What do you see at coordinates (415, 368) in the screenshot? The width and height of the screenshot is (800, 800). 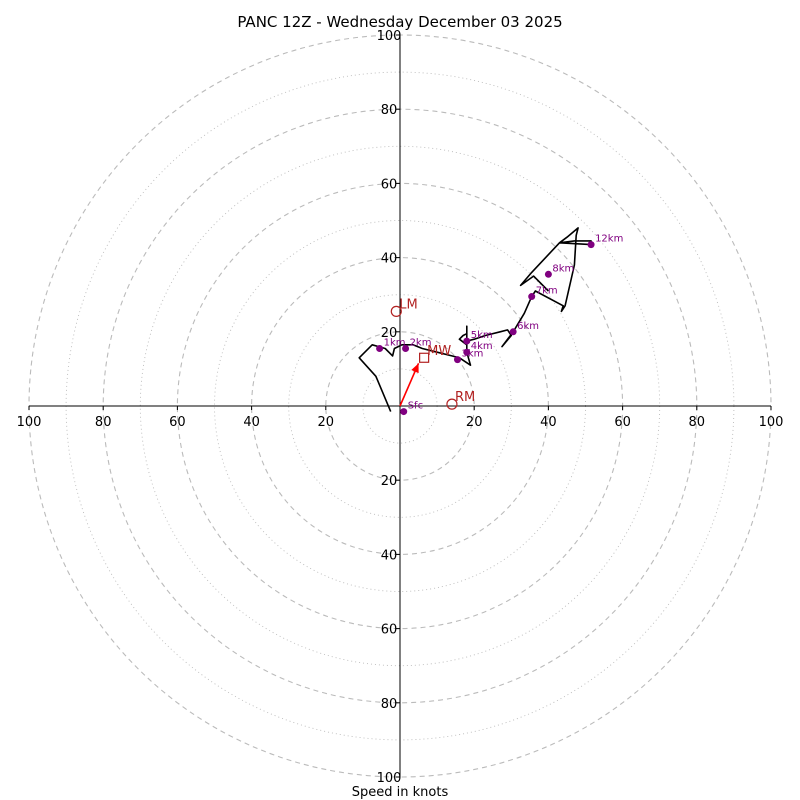 I see `mean-wind-arrowhead` at bounding box center [415, 368].